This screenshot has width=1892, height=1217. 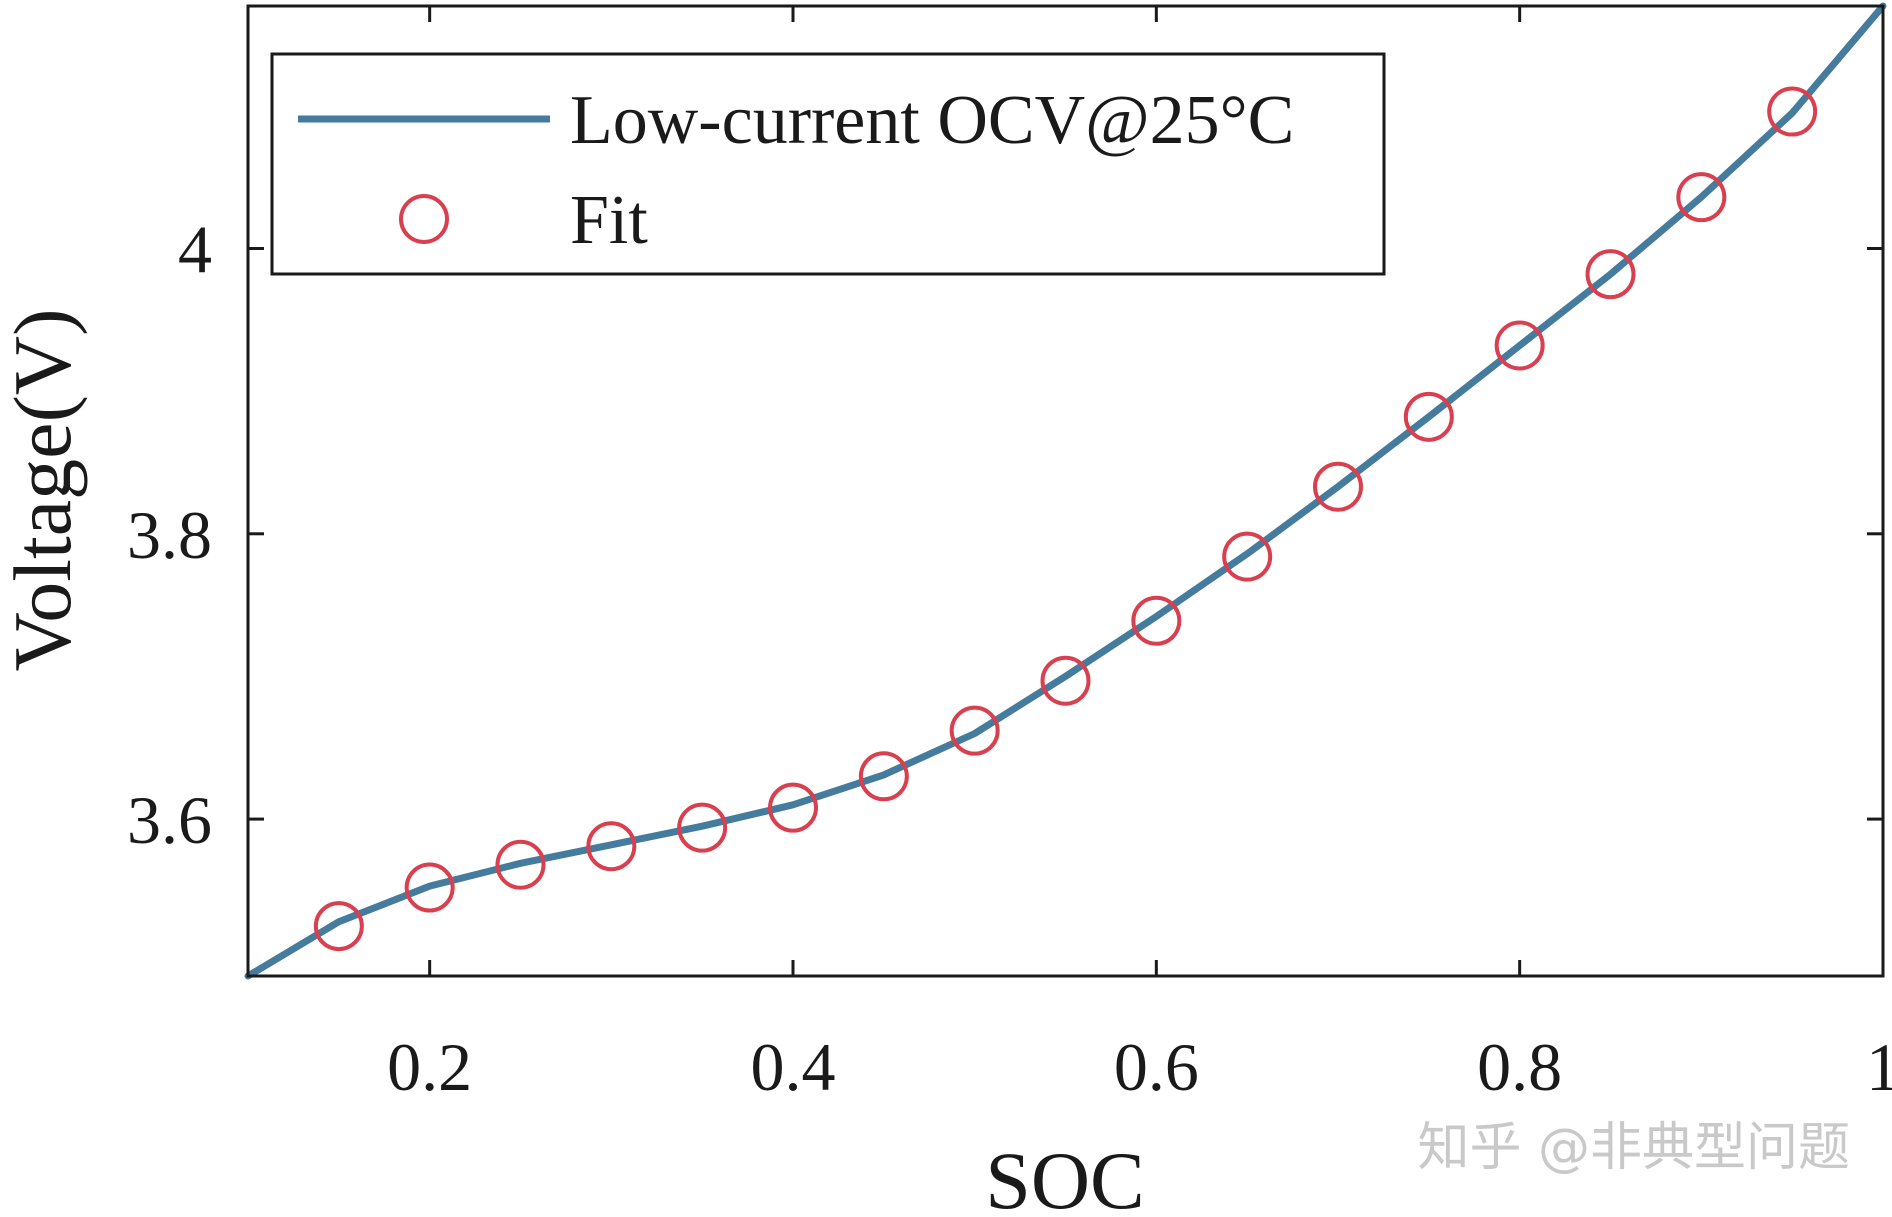 What do you see at coordinates (609, 220) in the screenshot?
I see `legend-label-fit: Fit` at bounding box center [609, 220].